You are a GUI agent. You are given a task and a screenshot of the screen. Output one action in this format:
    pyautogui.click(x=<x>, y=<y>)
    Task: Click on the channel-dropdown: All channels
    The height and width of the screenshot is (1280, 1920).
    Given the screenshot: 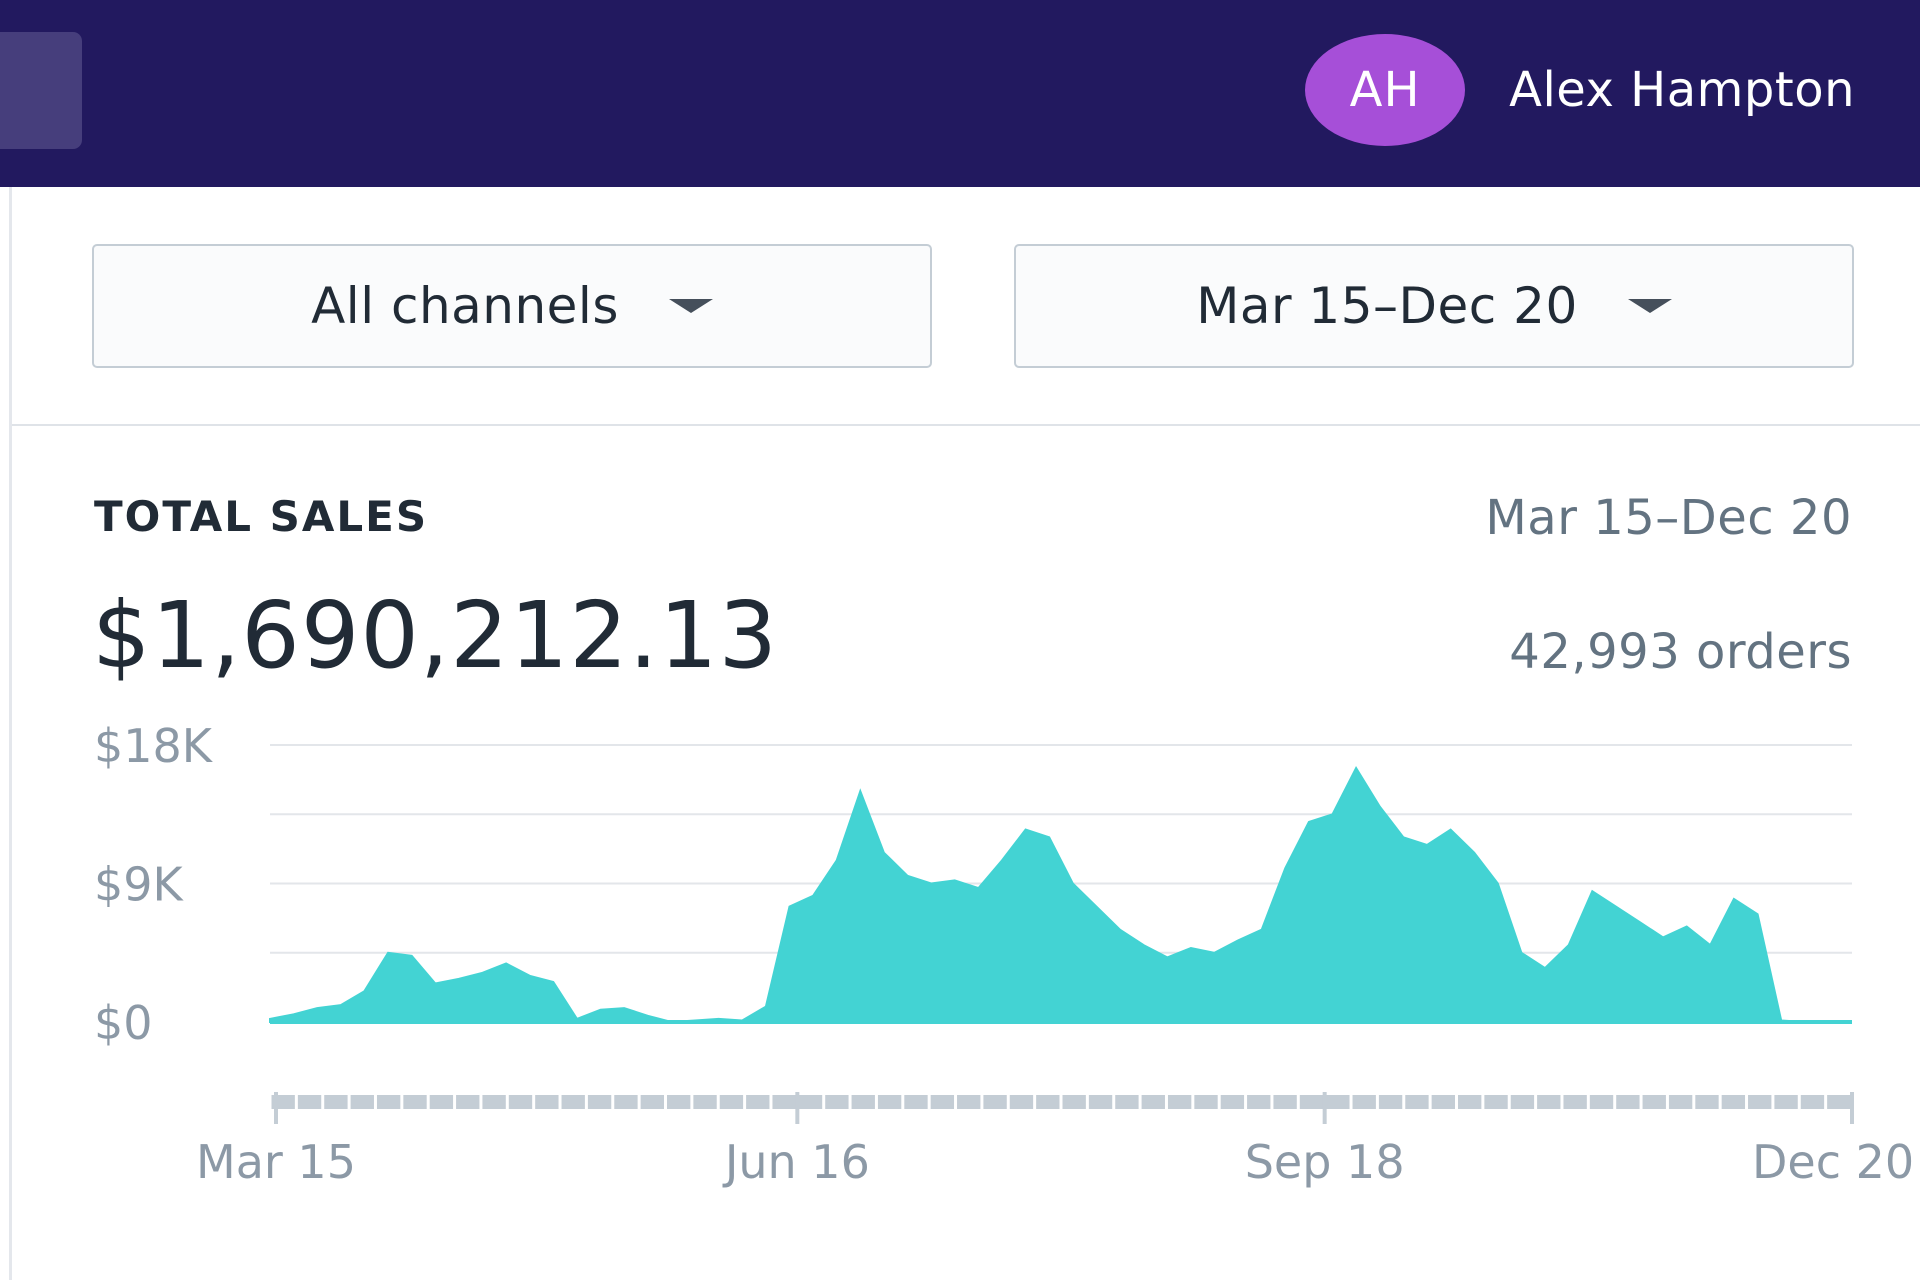 What is the action you would take?
    pyautogui.click(x=512, y=306)
    